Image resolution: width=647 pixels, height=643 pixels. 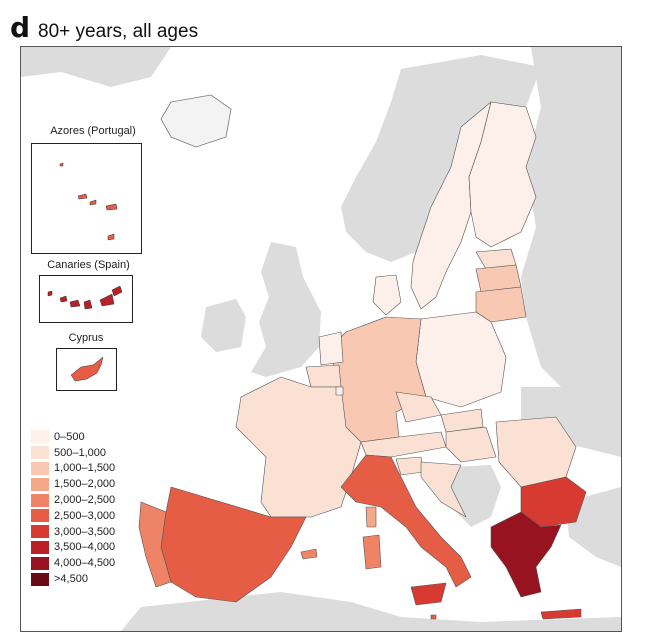 I want to click on legend-item: >4,500, so click(x=73, y=579).